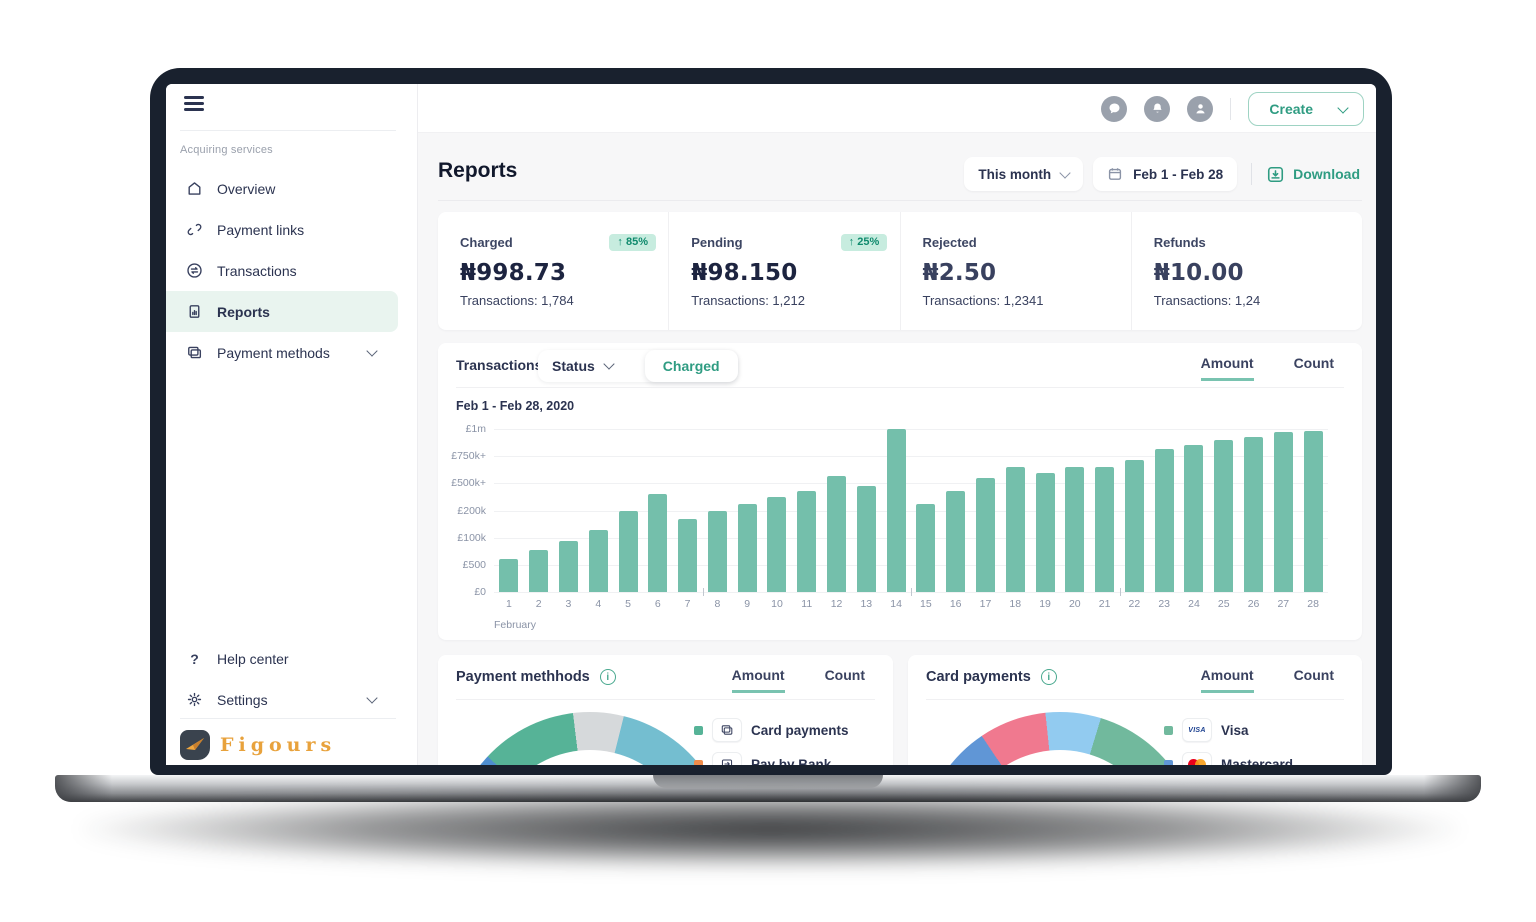  What do you see at coordinates (1246, 271) in the screenshot?
I see `stat-refunds: Refunds ₦10.00 Transactions: 1,24` at bounding box center [1246, 271].